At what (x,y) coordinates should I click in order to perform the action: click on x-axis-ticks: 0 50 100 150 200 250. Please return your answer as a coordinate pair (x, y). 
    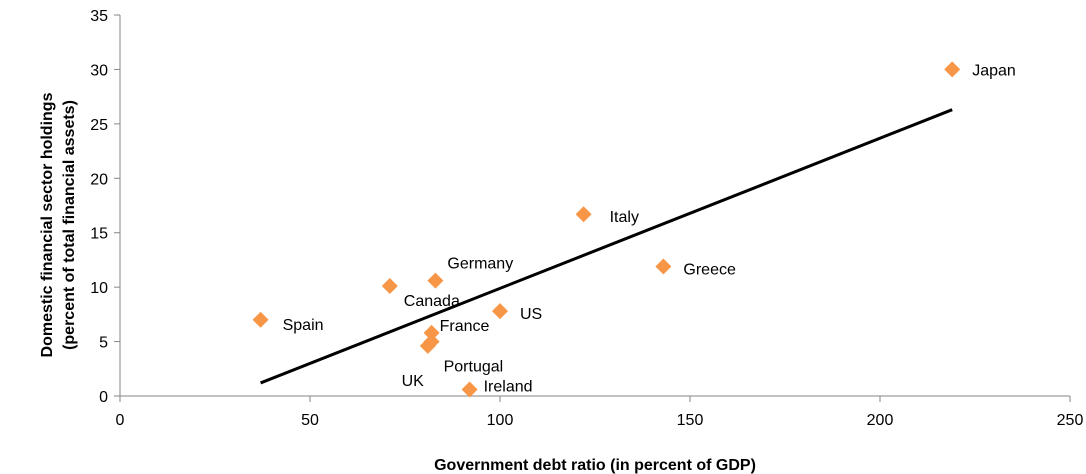
    Looking at the image, I should click on (600, 412).